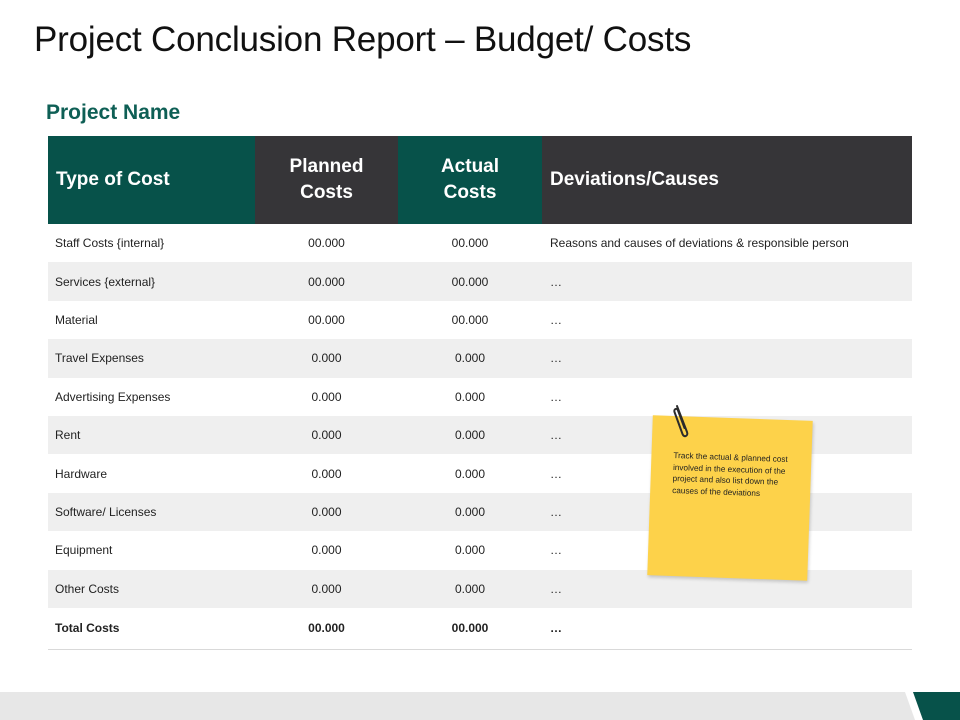  Describe the element at coordinates (470, 192) in the screenshot. I see `header-actual-line2: Costs` at that location.